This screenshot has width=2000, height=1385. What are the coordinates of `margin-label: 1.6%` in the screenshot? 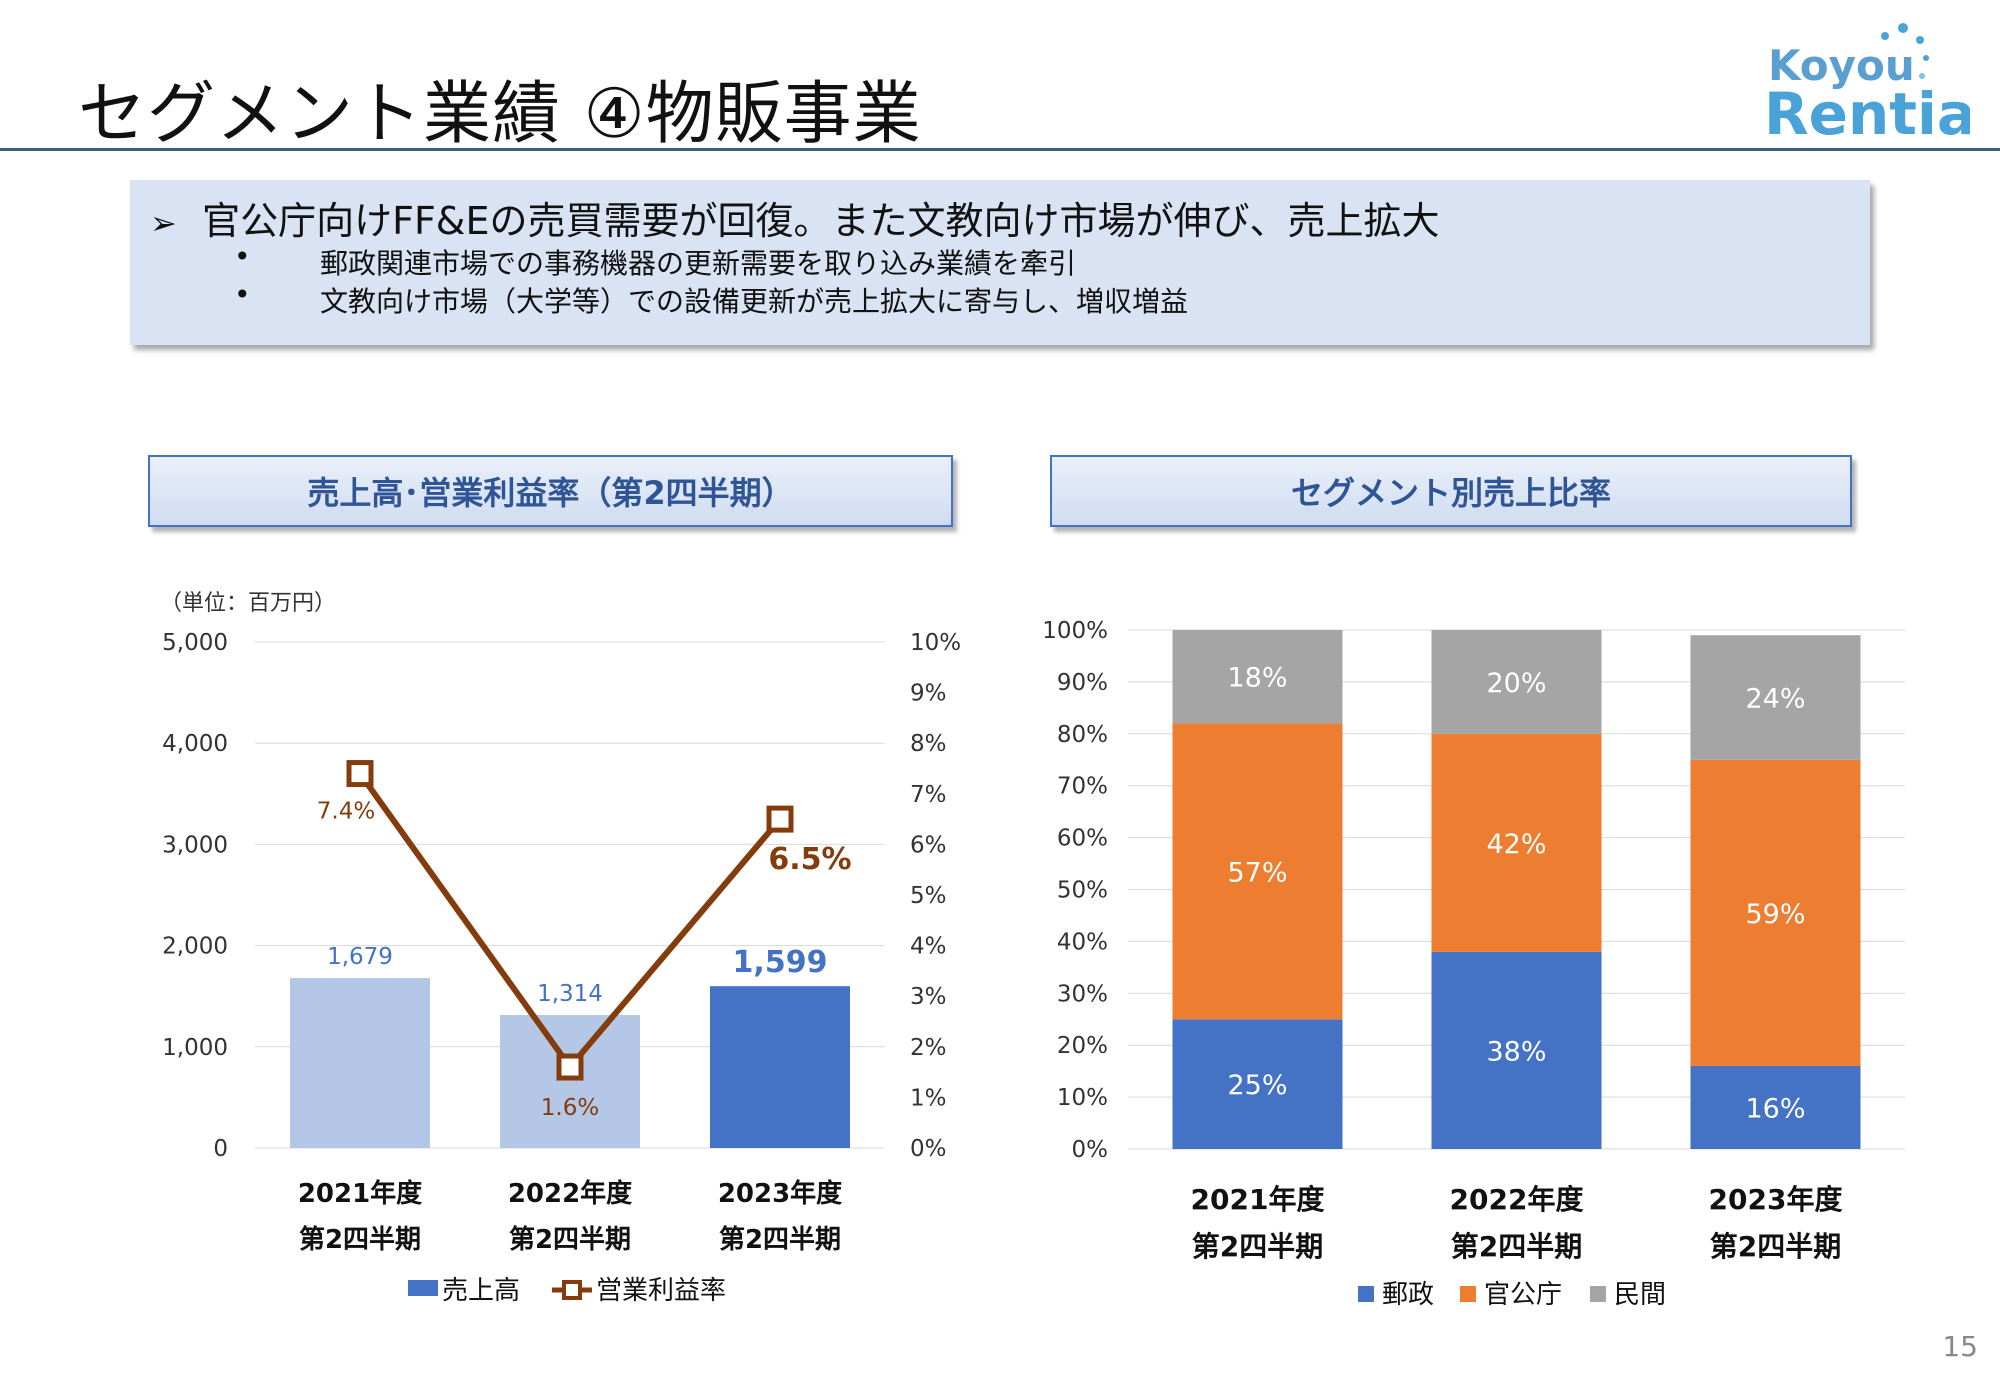 It's located at (570, 1108).